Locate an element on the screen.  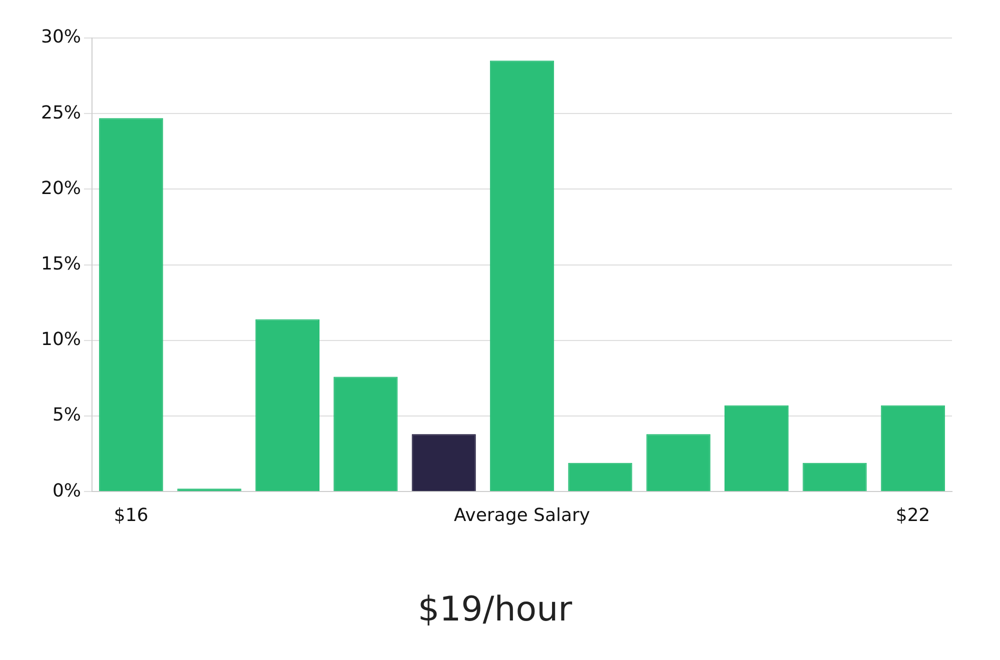
y-tick-label: 15% is located at coordinates (61, 263).